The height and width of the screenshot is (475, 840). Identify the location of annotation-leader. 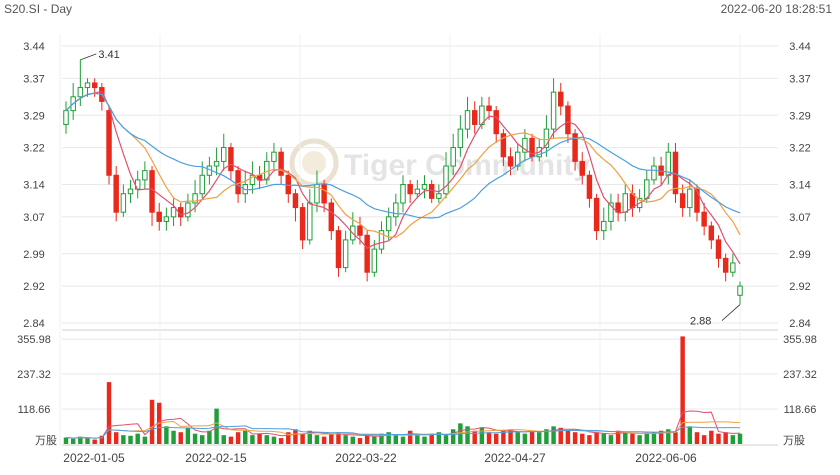
(88, 57).